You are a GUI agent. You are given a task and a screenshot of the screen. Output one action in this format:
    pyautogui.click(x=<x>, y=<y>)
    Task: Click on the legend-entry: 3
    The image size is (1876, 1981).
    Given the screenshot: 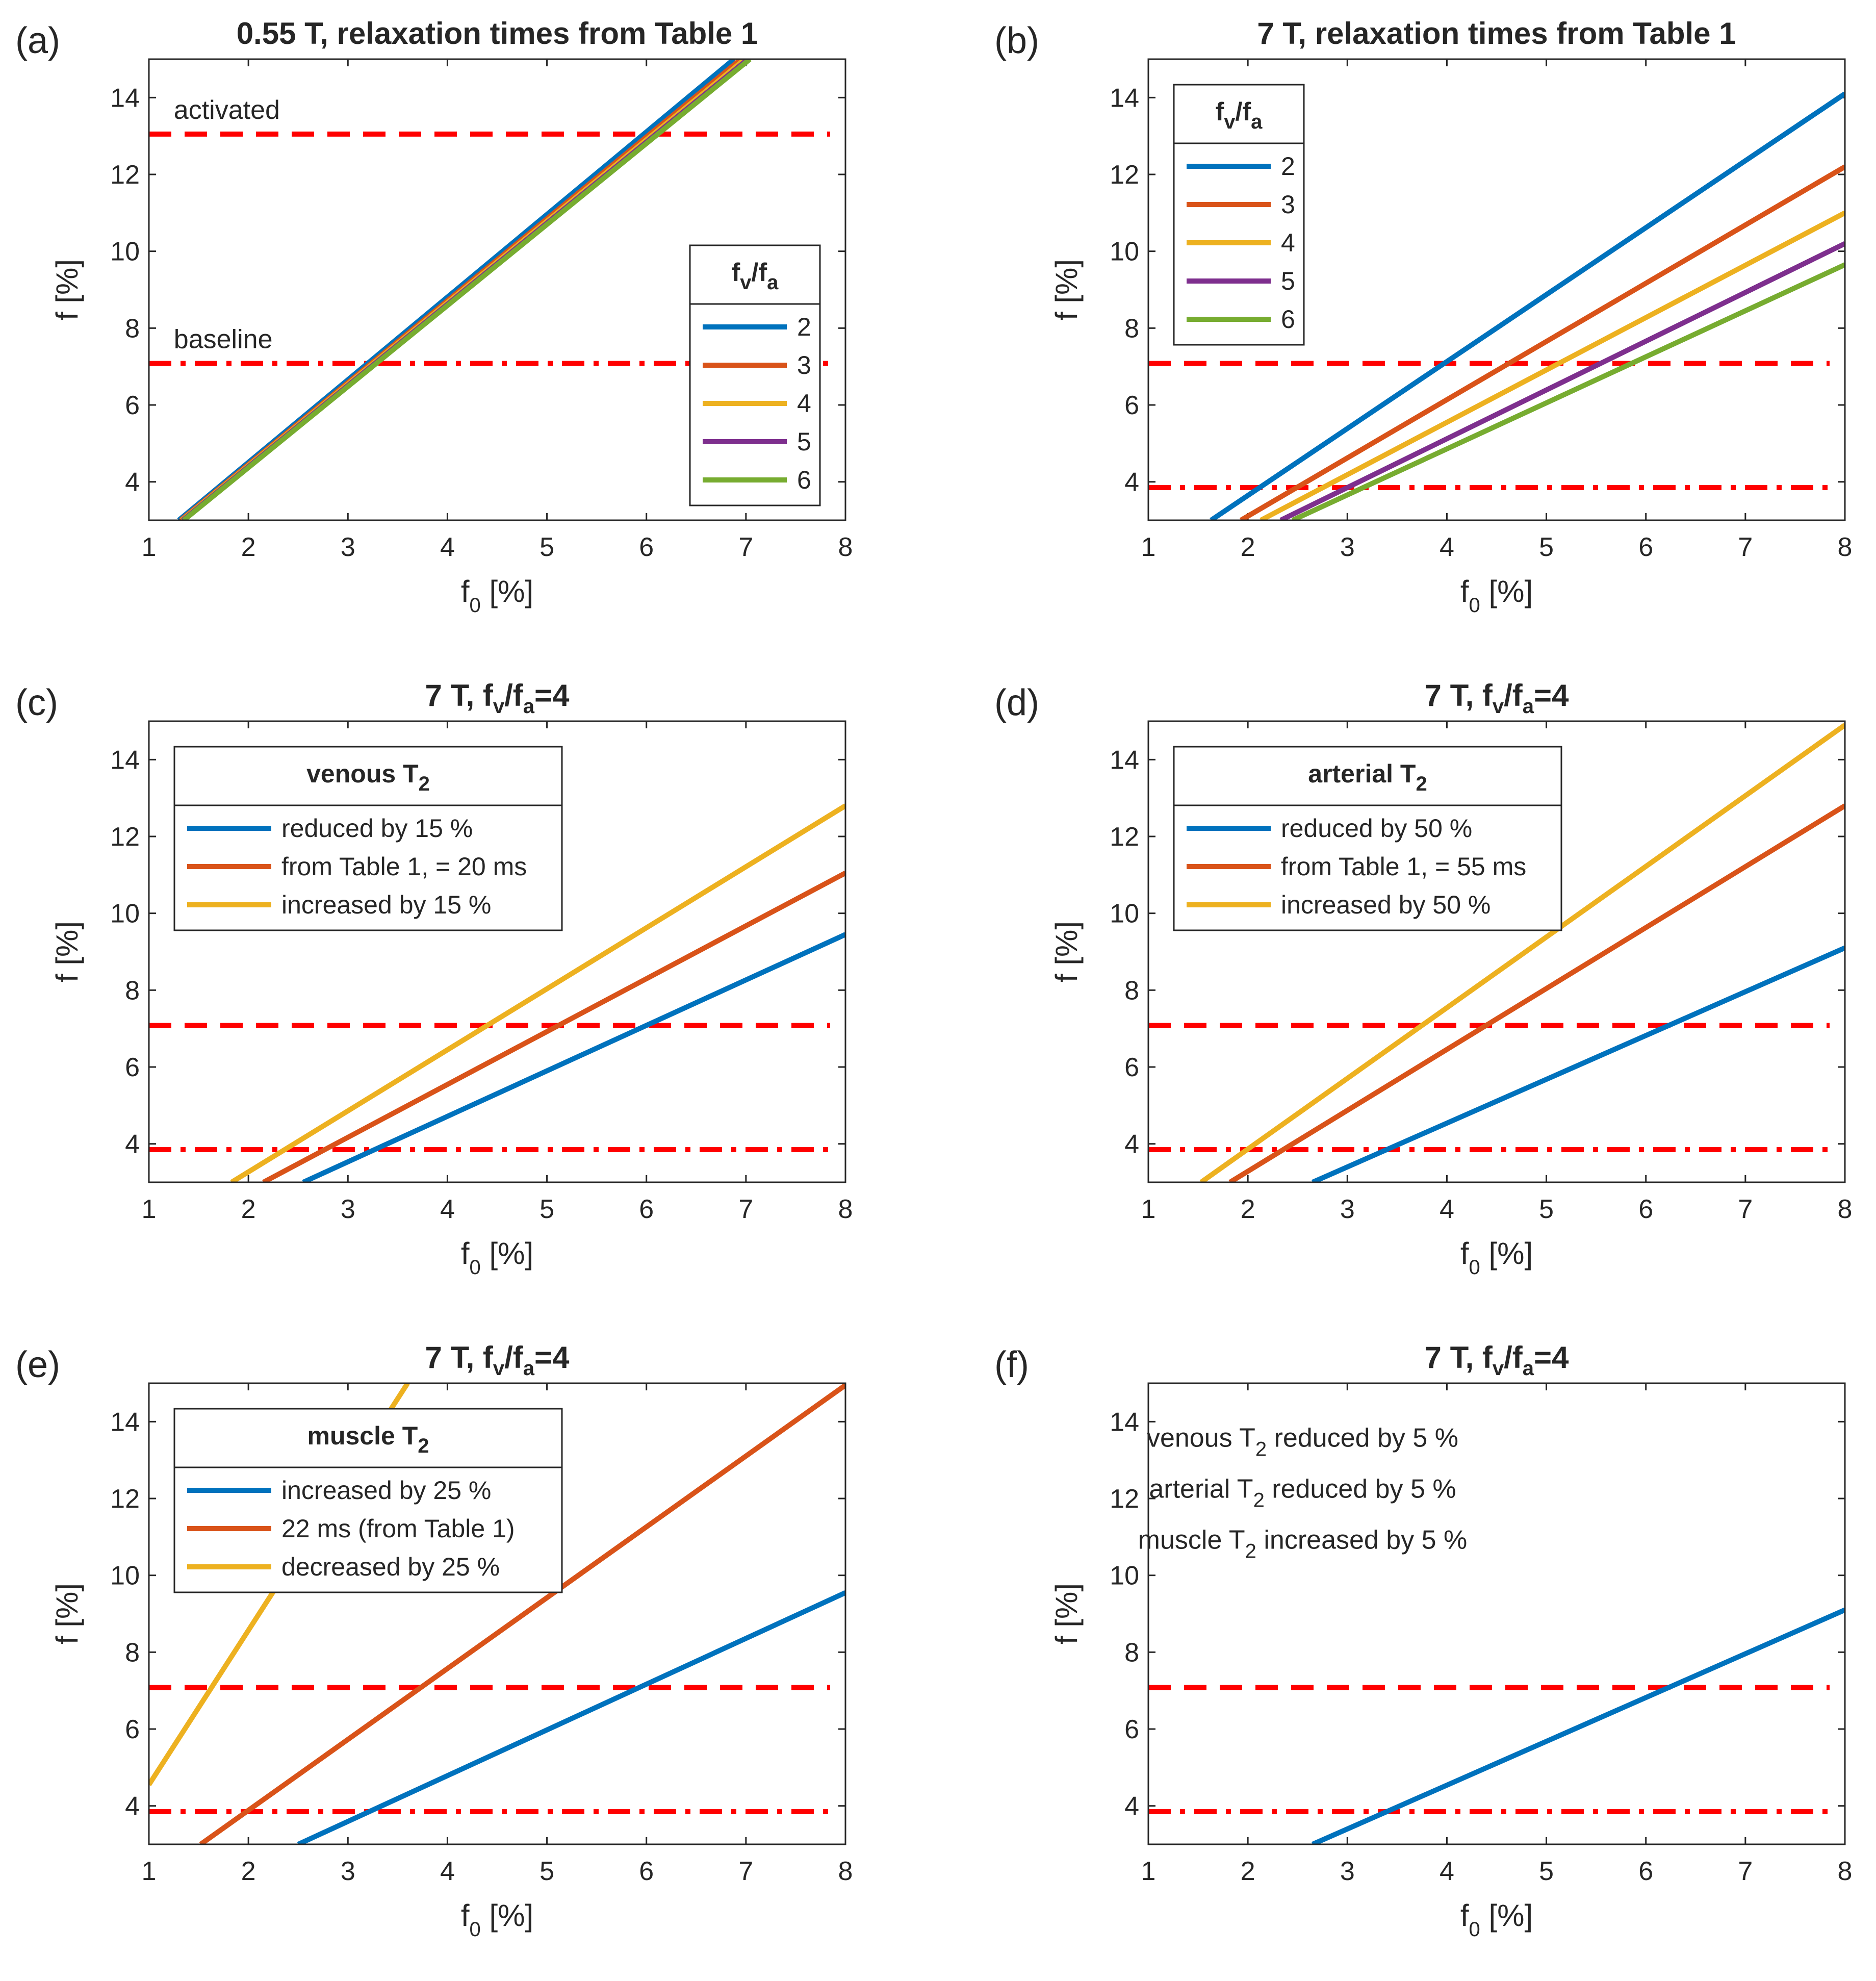 What is the action you would take?
    pyautogui.click(x=804, y=365)
    